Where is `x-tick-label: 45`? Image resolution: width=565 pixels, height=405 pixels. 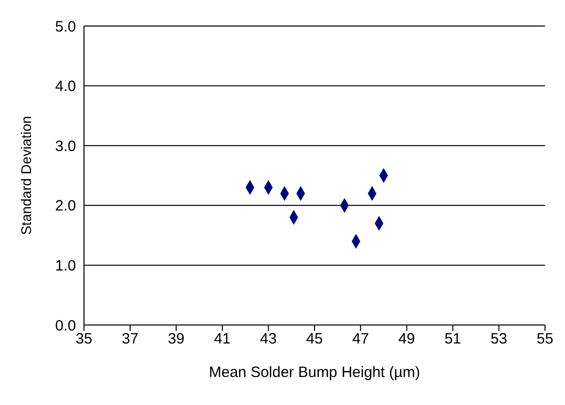
x-tick-label: 45 is located at coordinates (314, 339).